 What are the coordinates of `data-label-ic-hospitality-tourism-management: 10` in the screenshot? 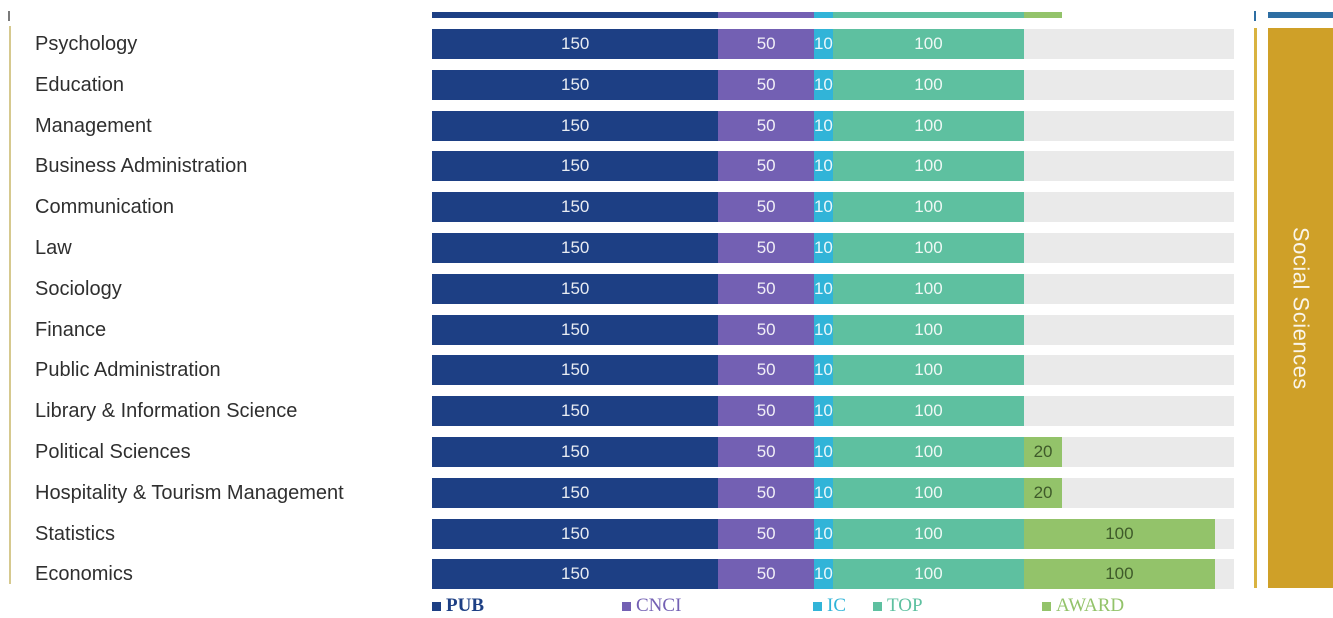 It's located at (823, 492).